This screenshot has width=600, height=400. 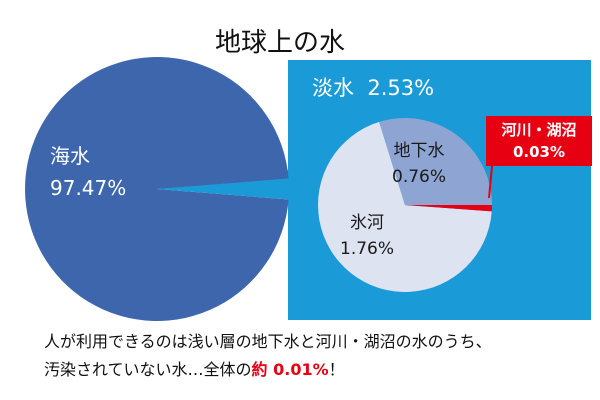 What do you see at coordinates (367, 223) in the screenshot?
I see `glacier-name: 氷河` at bounding box center [367, 223].